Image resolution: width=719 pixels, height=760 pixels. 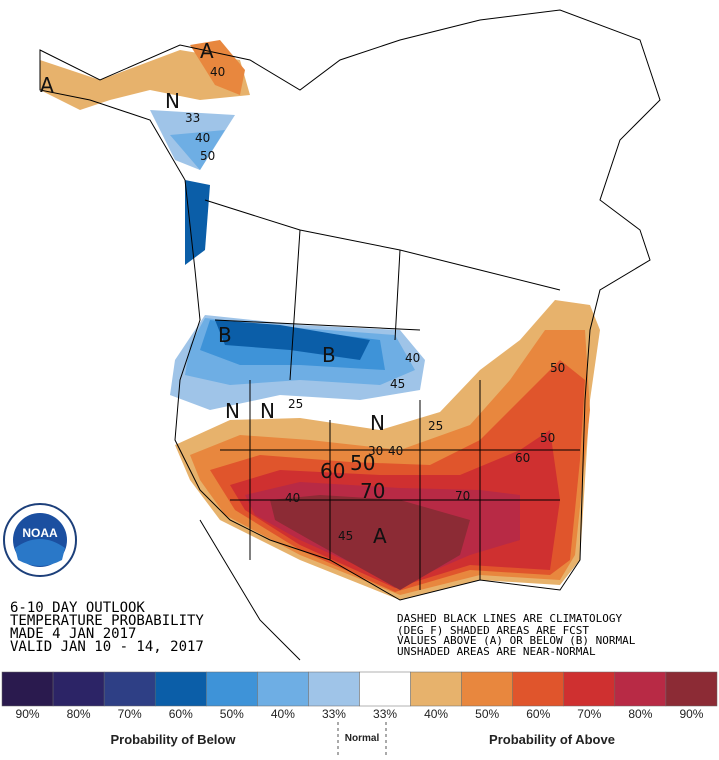 I want to click on map-label: 30, so click(x=375, y=451).